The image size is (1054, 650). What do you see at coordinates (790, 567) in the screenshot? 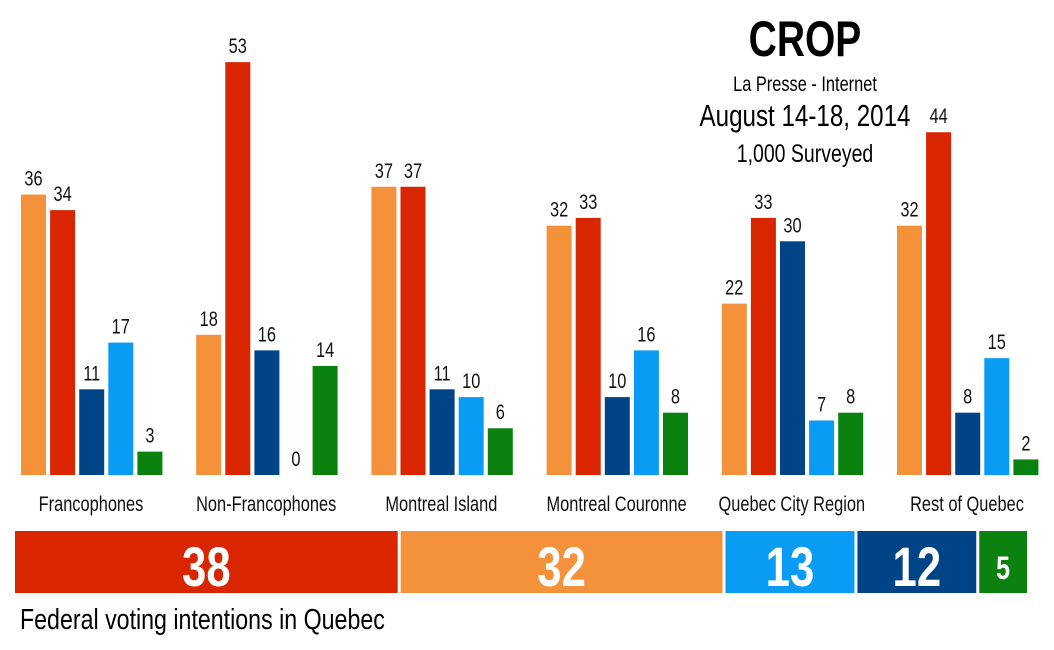
I see `stacked-segment-label: 13` at bounding box center [790, 567].